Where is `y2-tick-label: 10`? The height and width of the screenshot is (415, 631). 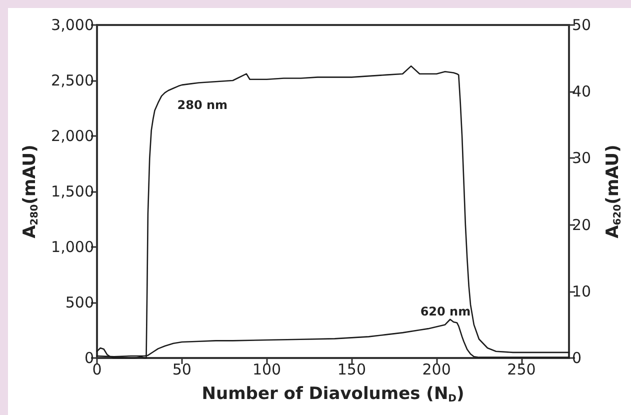
y2-tick-label: 10 is located at coordinates (582, 291).